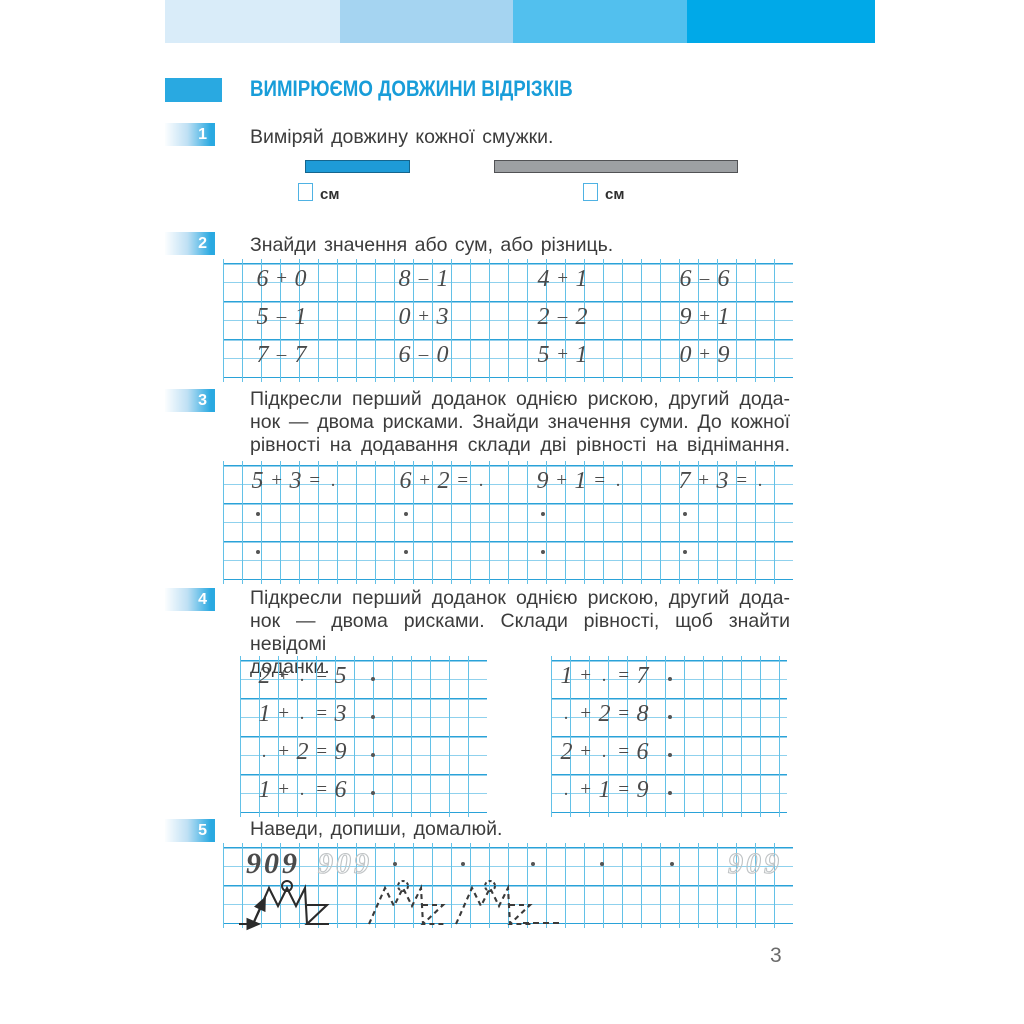 The image size is (1024, 1024). I want to click on task-2-badge: 2, so click(190, 243).